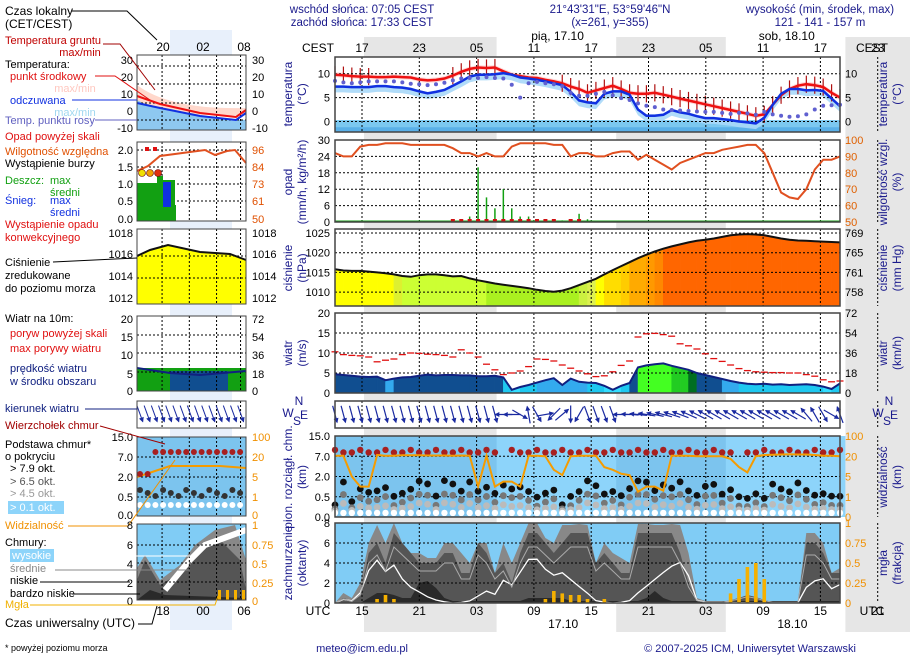 The height and width of the screenshot is (660, 910). Describe the element at coordinates (318, 234) in the screenshot. I see `pressure-tick: 1025` at that location.